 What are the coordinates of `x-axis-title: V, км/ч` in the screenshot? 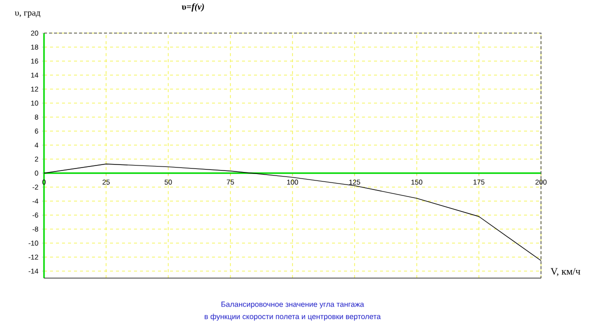 It's located at (565, 272).